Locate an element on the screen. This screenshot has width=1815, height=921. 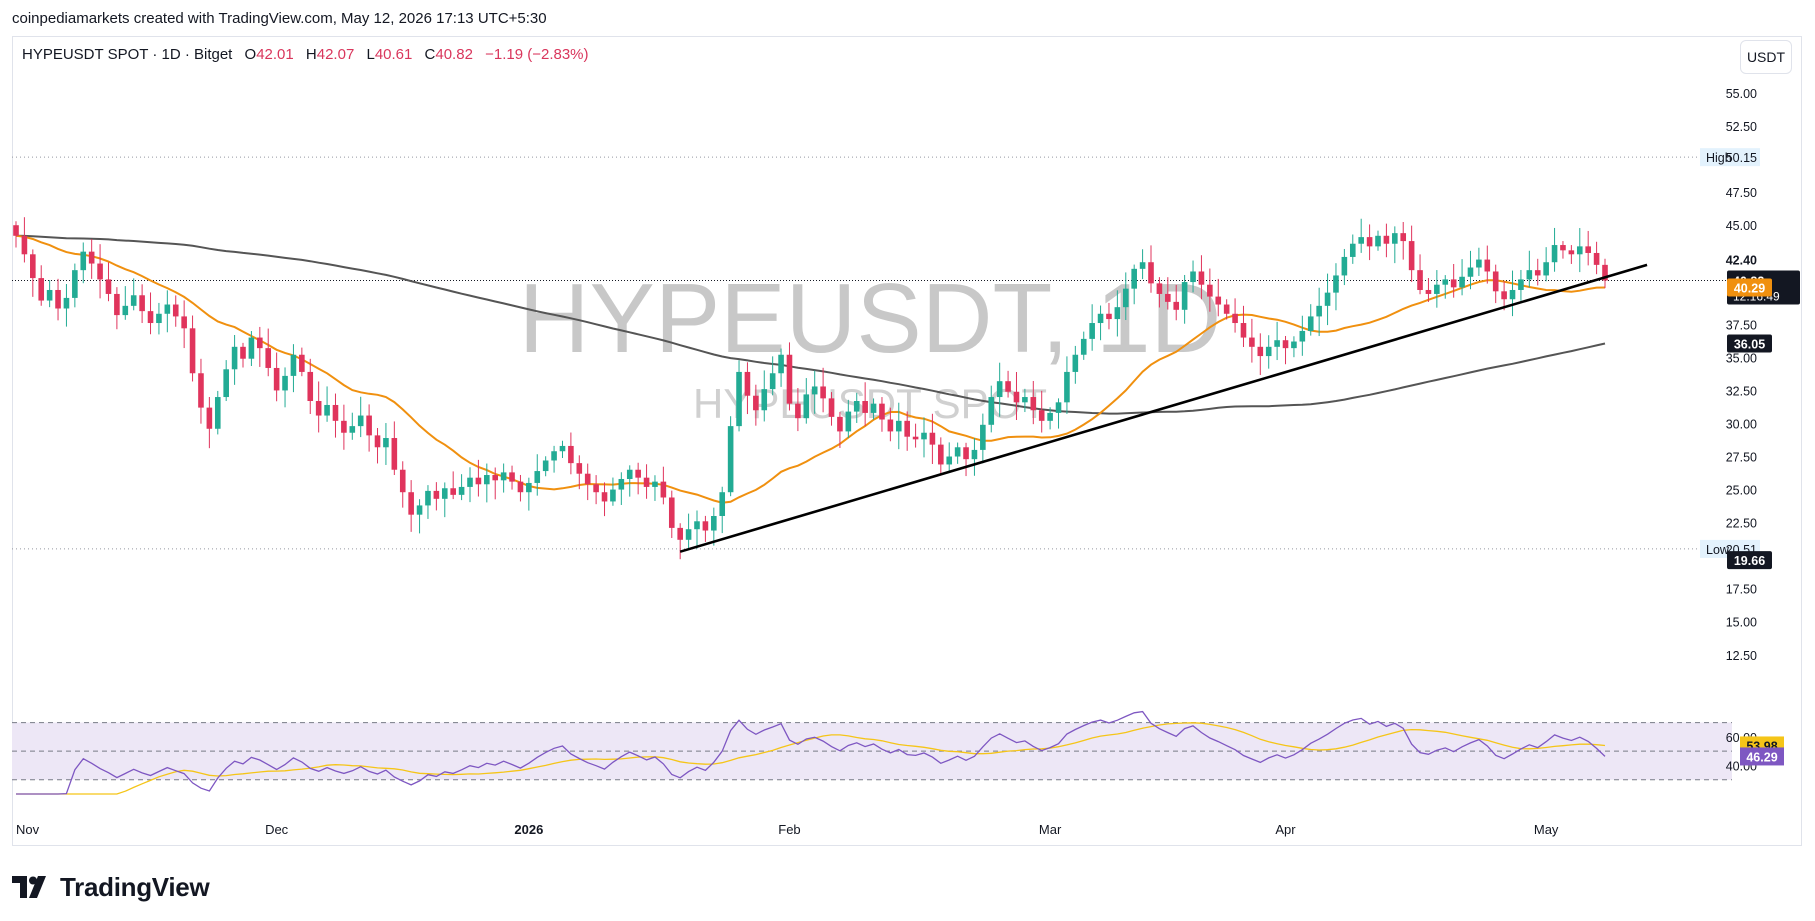
legend-change: −1.19 (−2.83%) is located at coordinates (537, 54).